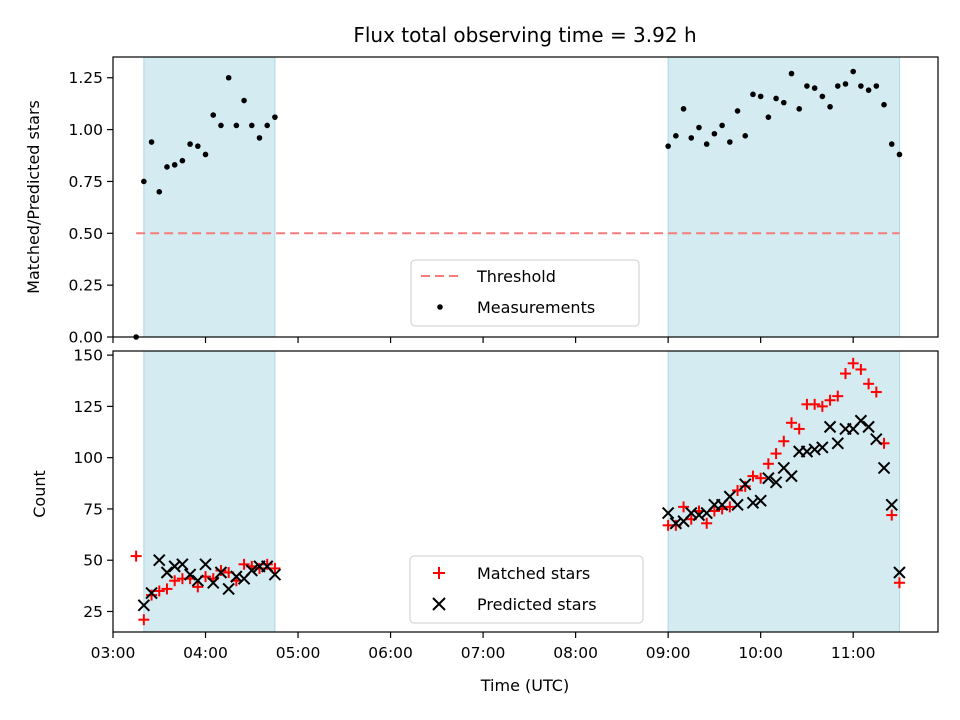  What do you see at coordinates (439, 604) in the screenshot?
I see `predicted-legend-swatch` at bounding box center [439, 604].